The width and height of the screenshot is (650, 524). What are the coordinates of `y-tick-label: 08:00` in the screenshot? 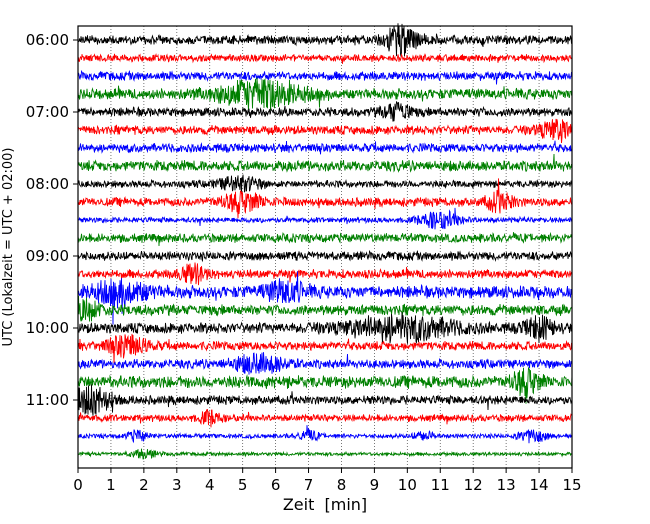 It's located at (47, 184).